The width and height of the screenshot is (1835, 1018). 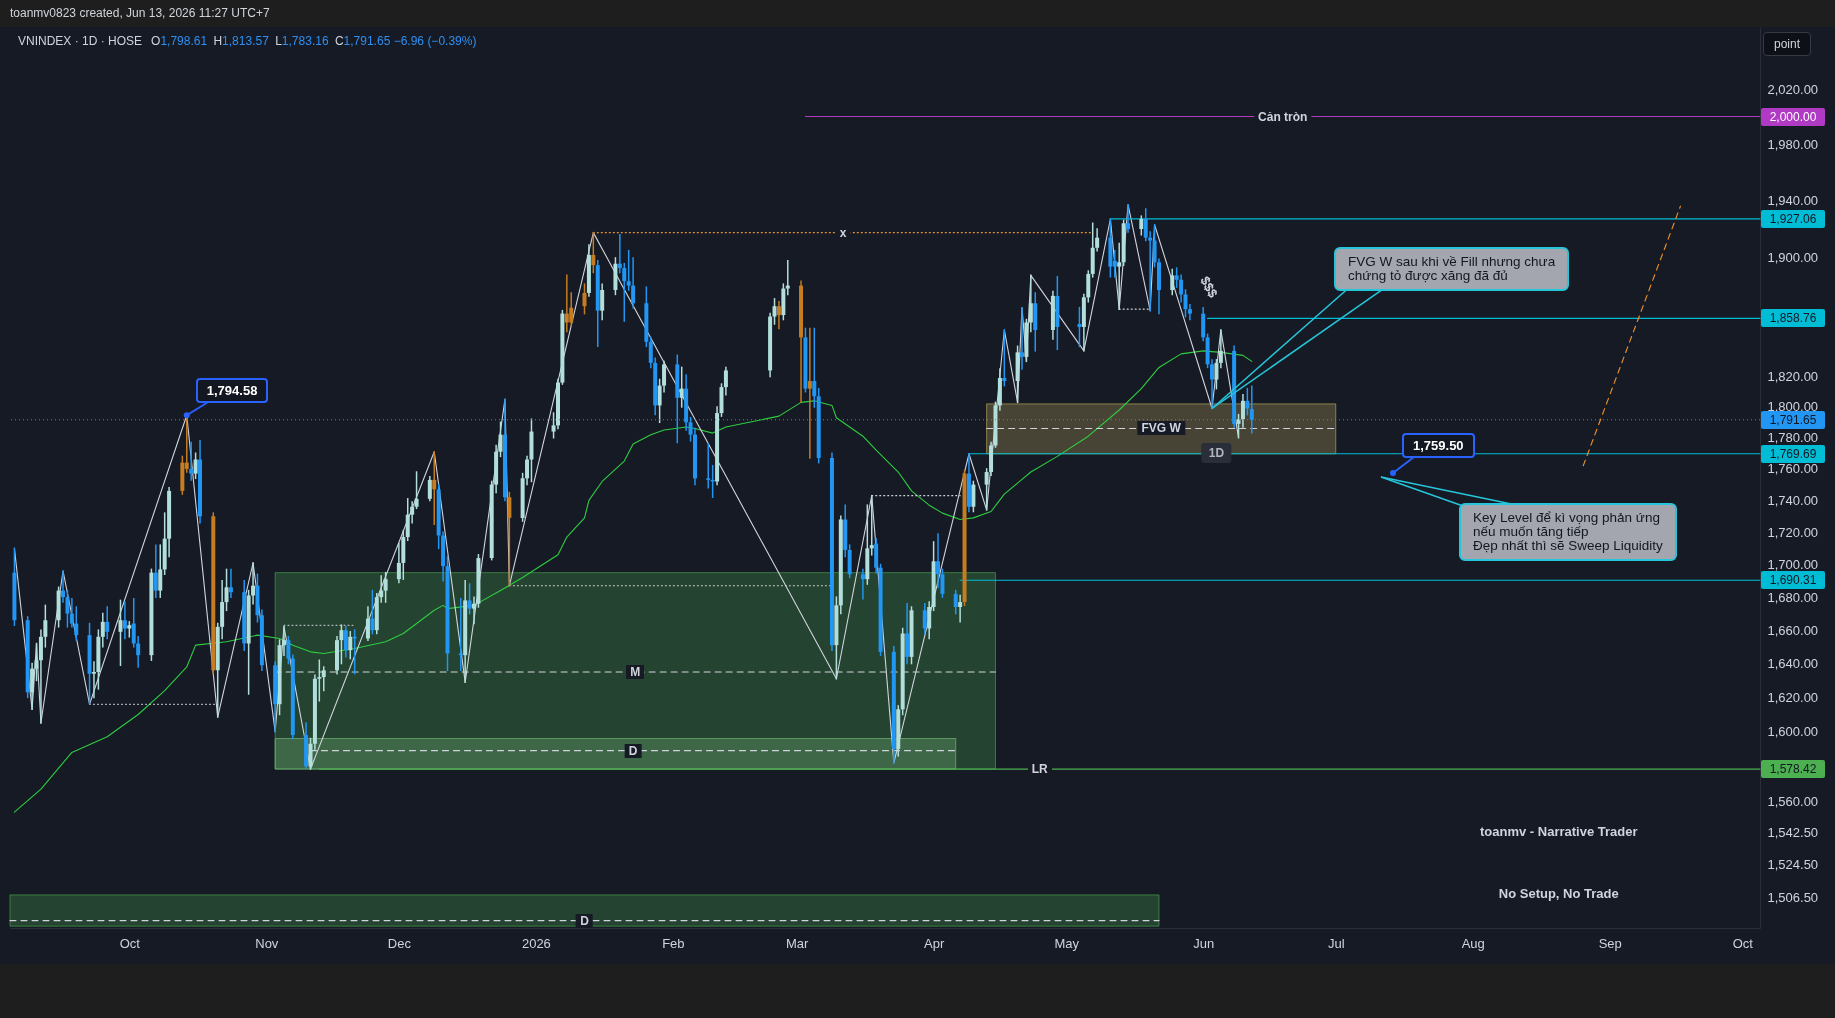 What do you see at coordinates (1204, 943) in the screenshot?
I see `x-tick-label: Jun` at bounding box center [1204, 943].